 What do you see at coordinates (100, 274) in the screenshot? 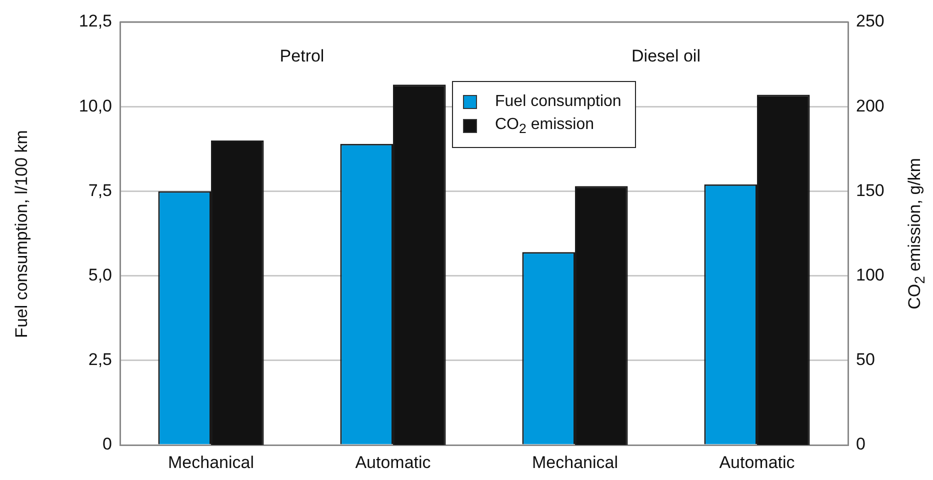
I see `y-tick-label: 5,0` at bounding box center [100, 274].